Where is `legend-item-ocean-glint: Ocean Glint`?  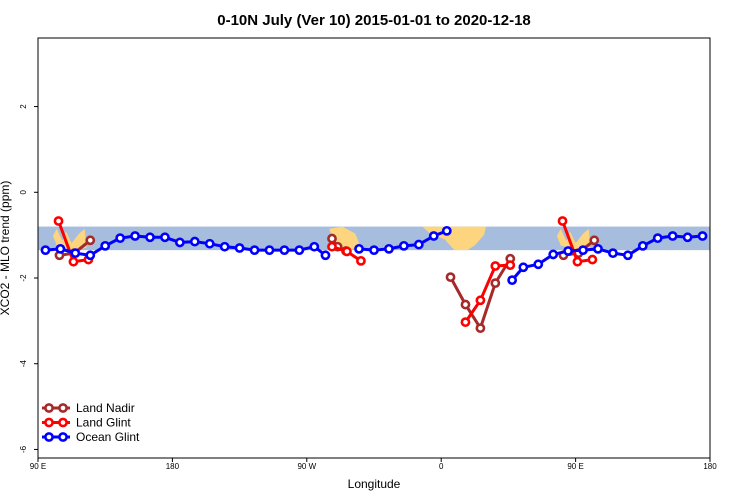
legend-item-ocean-glint: Ocean Glint is located at coordinates (91, 437).